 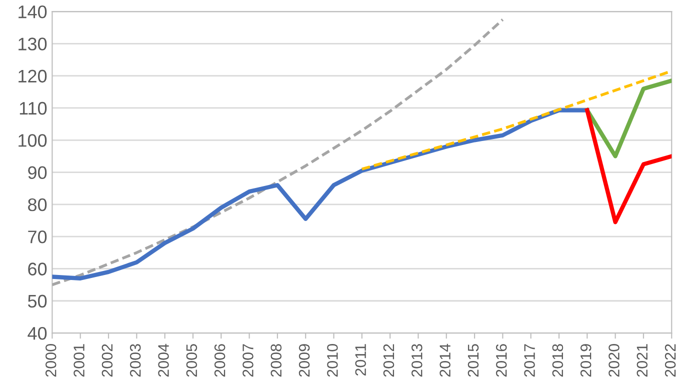 I want to click on x-tick-label: 2011, so click(x=360, y=360).